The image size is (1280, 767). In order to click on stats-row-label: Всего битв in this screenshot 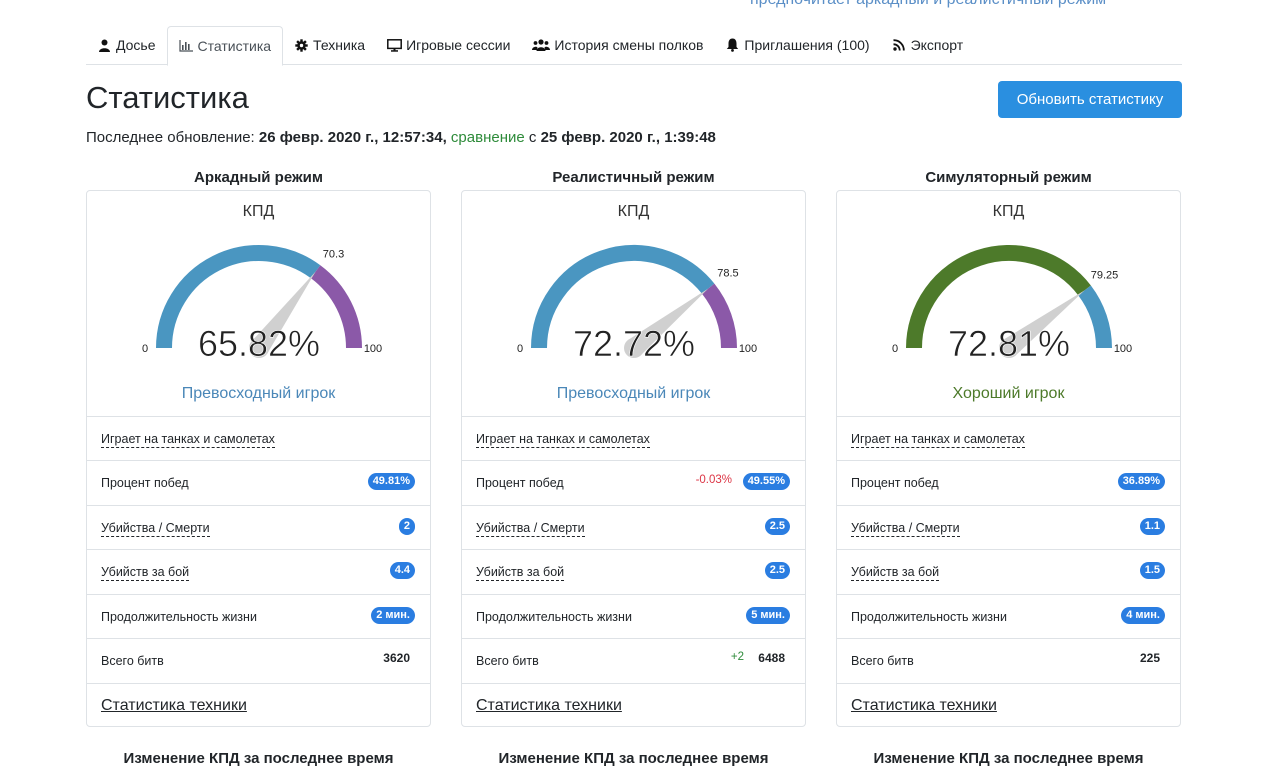, I will do `click(507, 661)`.